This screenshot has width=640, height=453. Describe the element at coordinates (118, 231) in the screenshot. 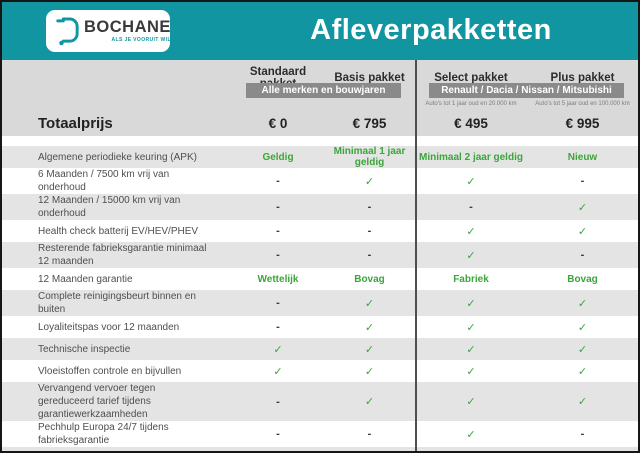

I see `row-label: Health check batterij EV/HEV/PHEV` at that location.